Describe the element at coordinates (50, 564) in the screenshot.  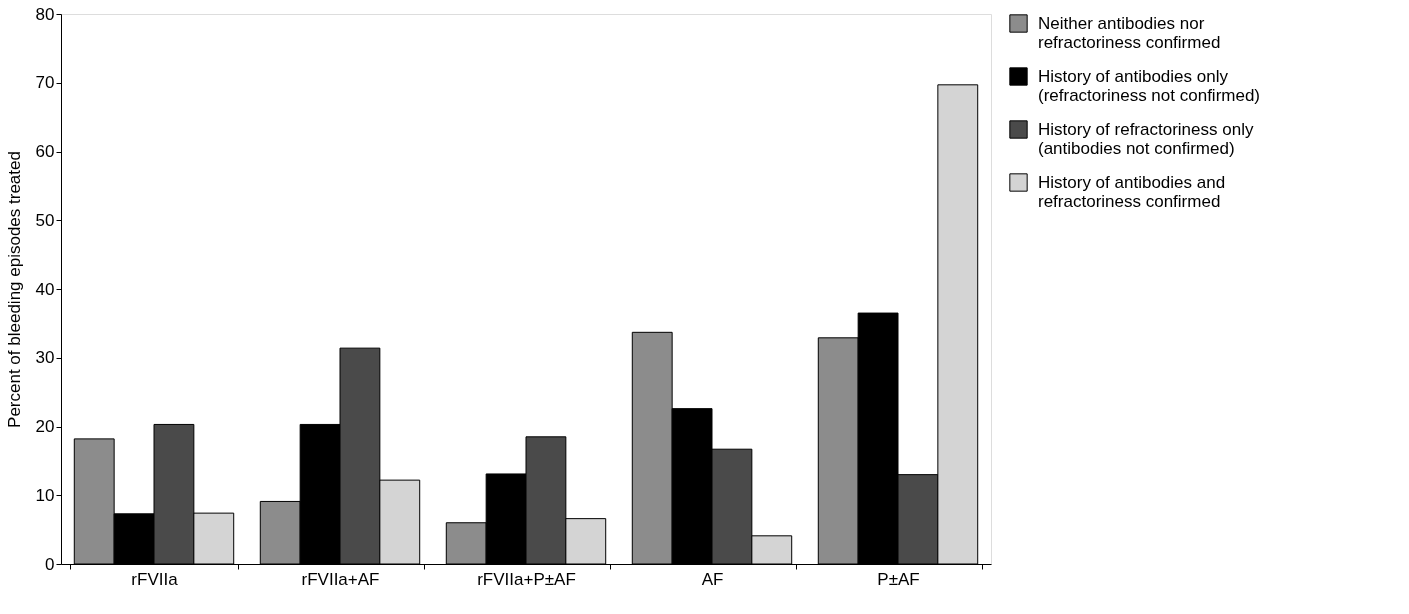
I see `y-tick-label: 0` at that location.